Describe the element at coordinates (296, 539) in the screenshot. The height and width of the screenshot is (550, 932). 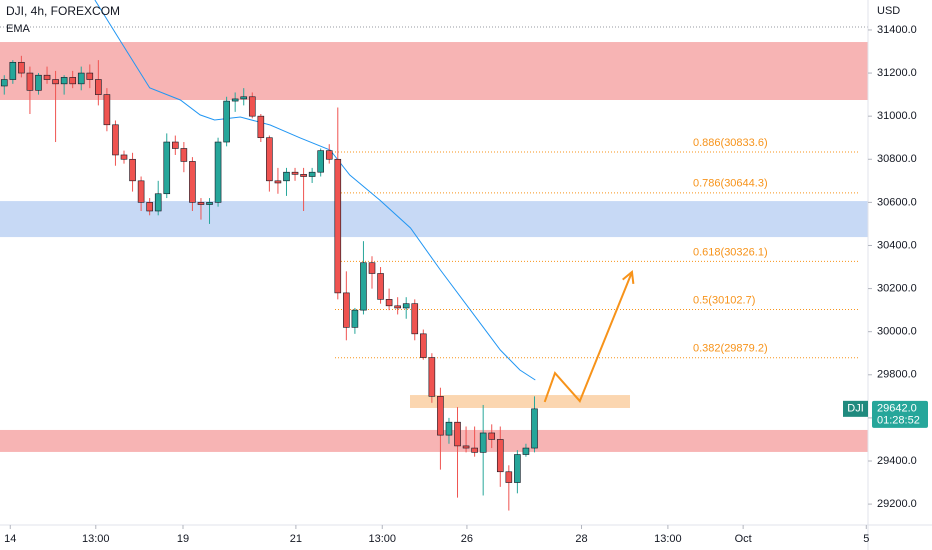
I see `x-tick-label: 21` at that location.